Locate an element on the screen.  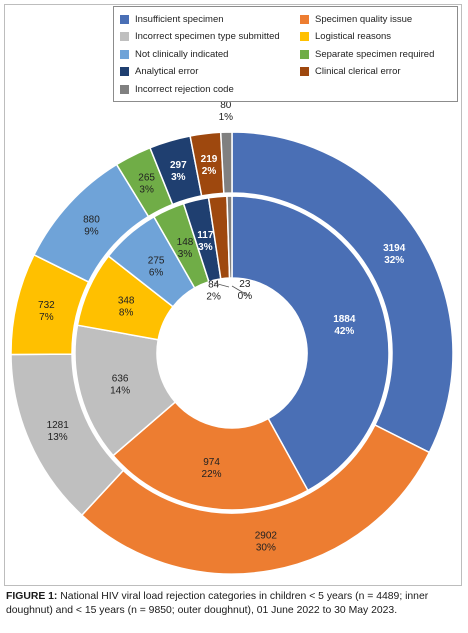
inner-value-label-2: 636 is located at coordinates (120, 379).